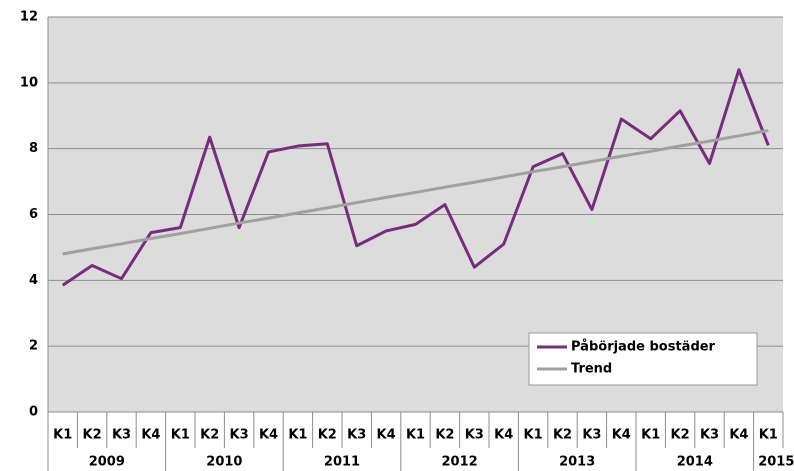  What do you see at coordinates (33, 280) in the screenshot?
I see `y-tick-label: 4` at bounding box center [33, 280].